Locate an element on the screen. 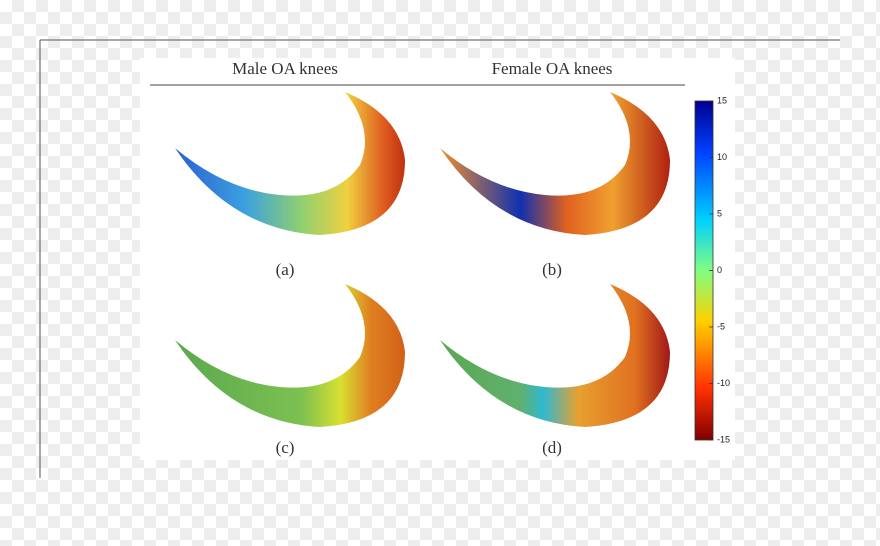  panel-label: (a) is located at coordinates (285, 269).